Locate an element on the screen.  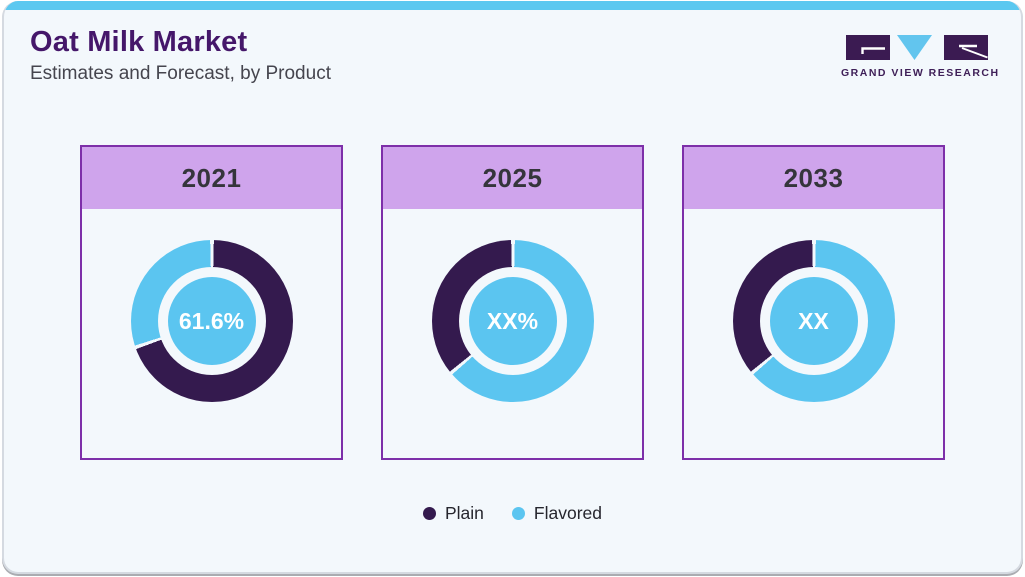
gvr-logo-text: GRAND VIEW RESEARCH is located at coordinates (920, 73).